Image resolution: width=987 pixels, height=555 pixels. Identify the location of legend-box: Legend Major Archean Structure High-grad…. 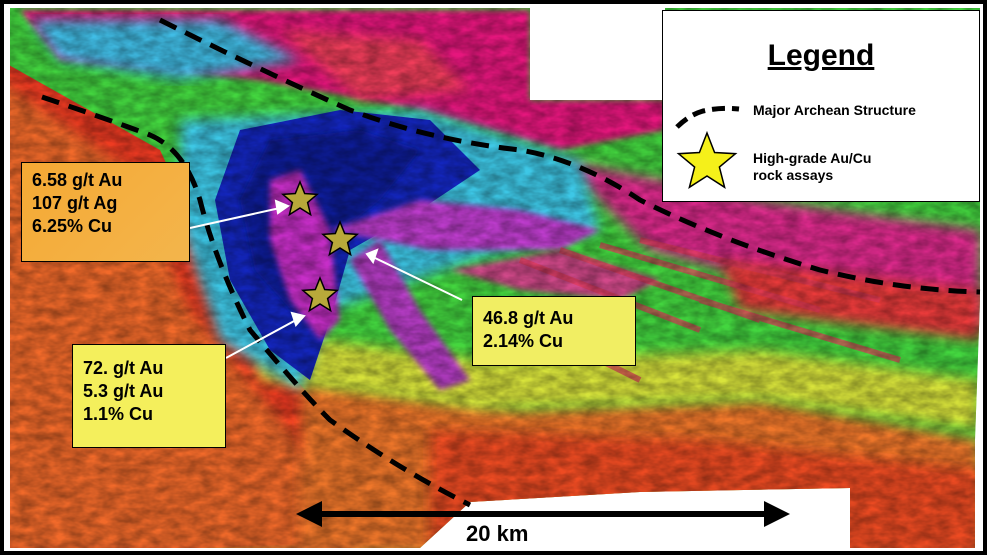
(821, 106).